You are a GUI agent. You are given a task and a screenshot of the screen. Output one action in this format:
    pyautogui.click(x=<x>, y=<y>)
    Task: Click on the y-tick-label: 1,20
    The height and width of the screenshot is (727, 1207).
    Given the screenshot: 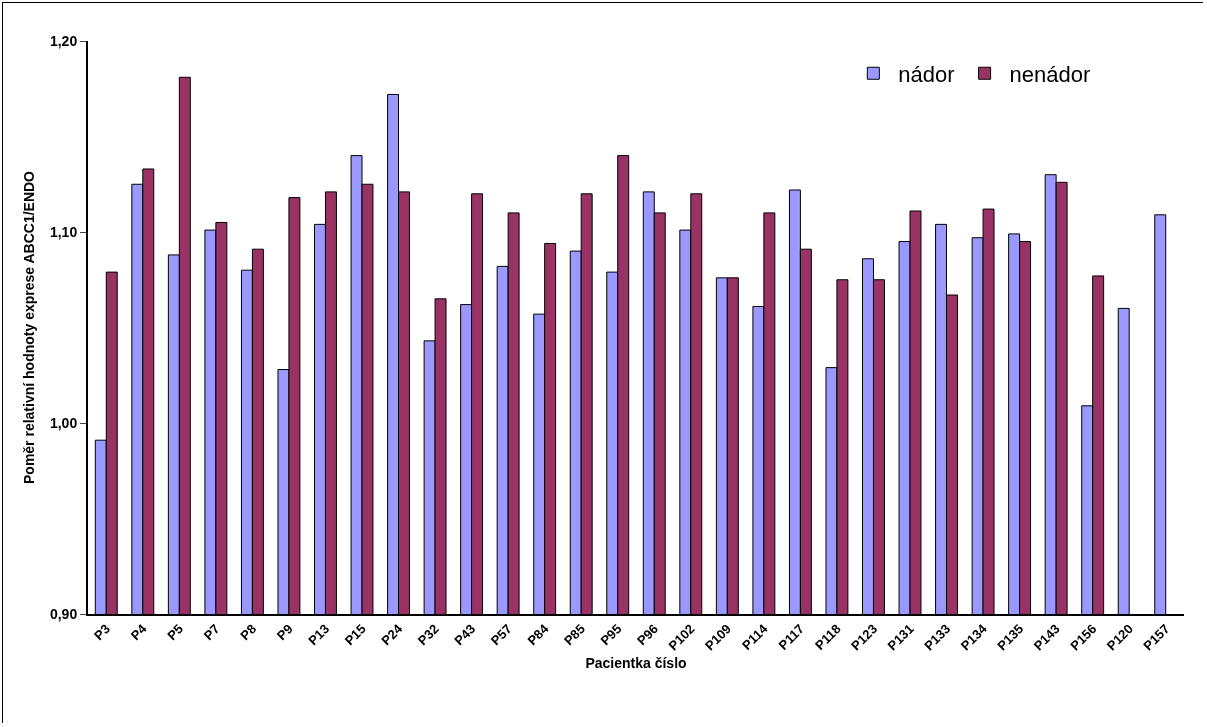 What is the action you would take?
    pyautogui.click(x=63, y=40)
    